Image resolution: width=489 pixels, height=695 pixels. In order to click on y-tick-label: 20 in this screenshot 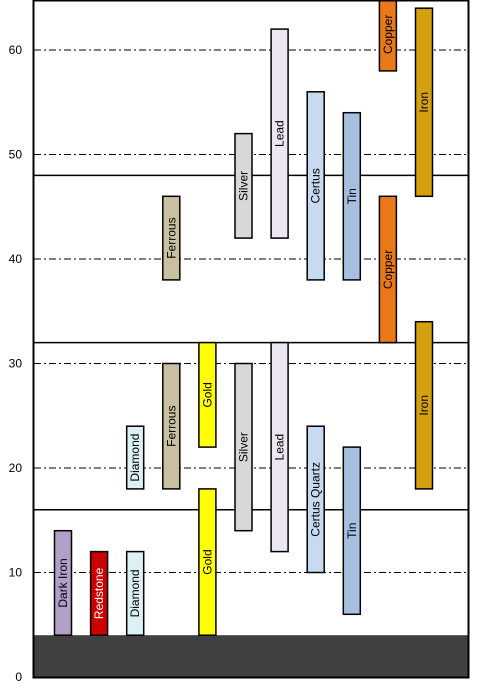, I will do `click(16, 468)`.